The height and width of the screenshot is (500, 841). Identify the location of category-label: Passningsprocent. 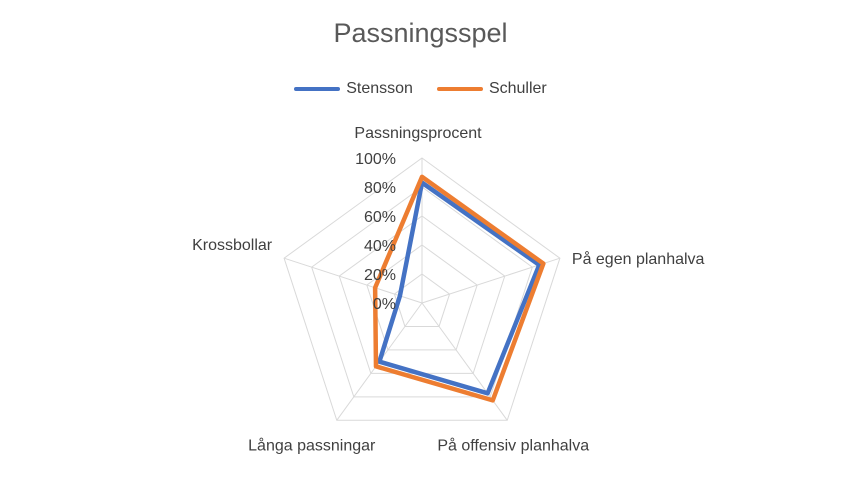
(418, 133).